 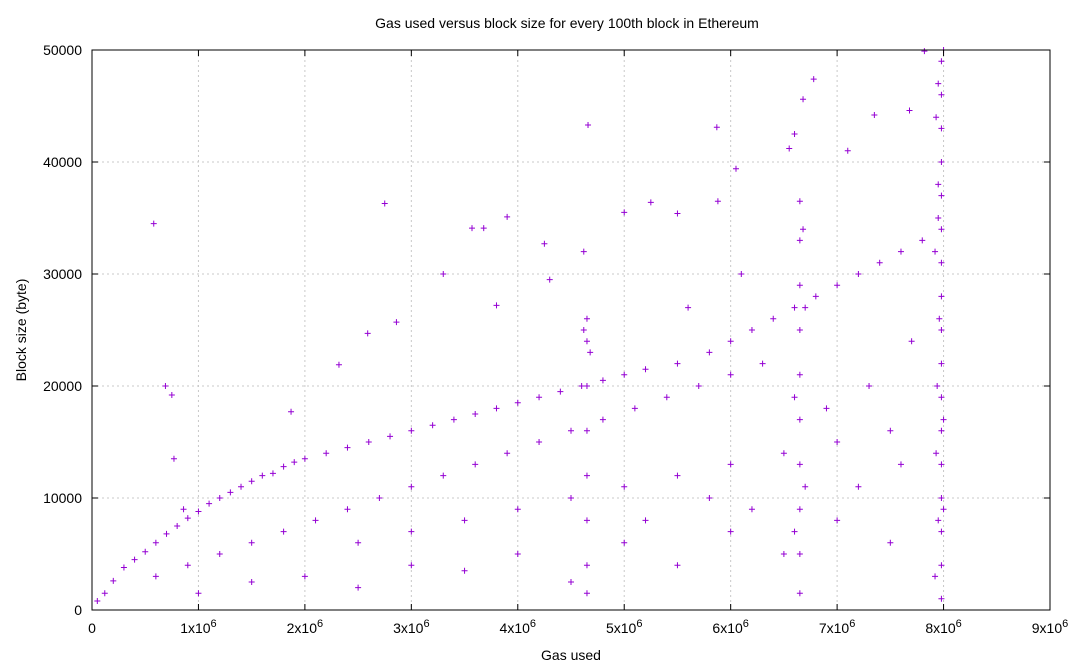 What do you see at coordinates (62, 50) in the screenshot?
I see `y-tick-label: 50000` at bounding box center [62, 50].